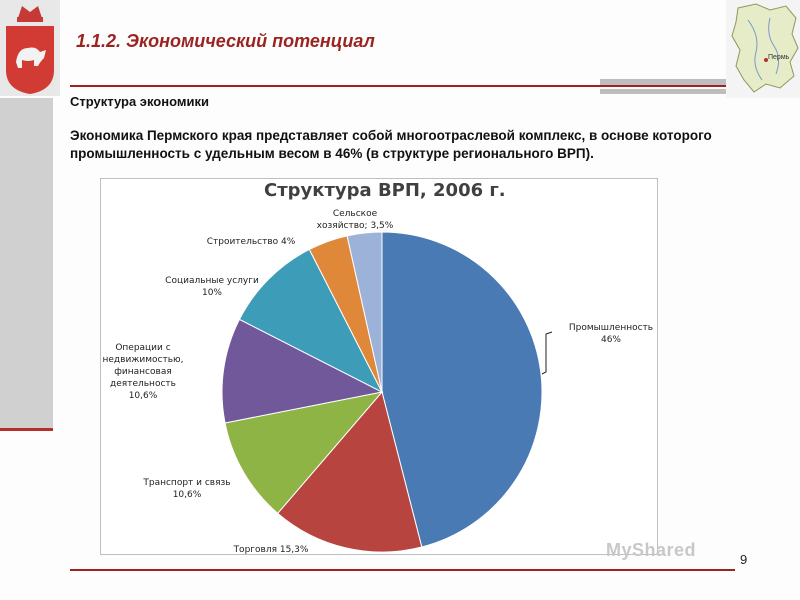 The image size is (800, 600). What do you see at coordinates (611, 328) in the screenshot?
I see `label-industry-name: Промышленность` at bounding box center [611, 328].